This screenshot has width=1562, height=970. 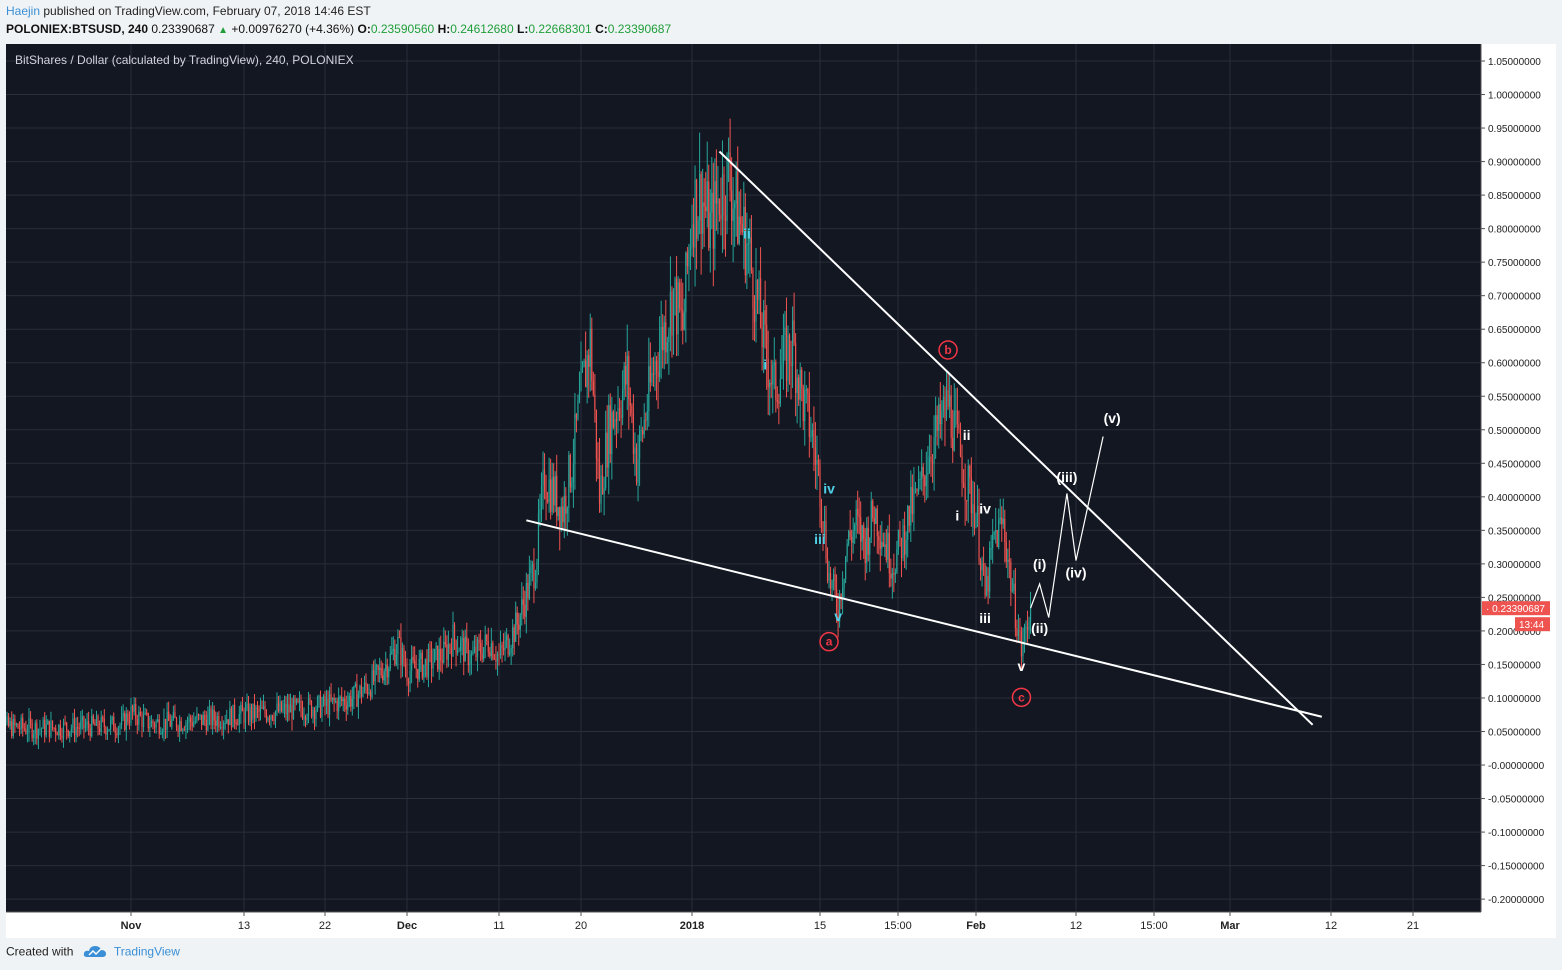 I want to click on y-tick-label: -0.20000000, so click(x=1516, y=900).